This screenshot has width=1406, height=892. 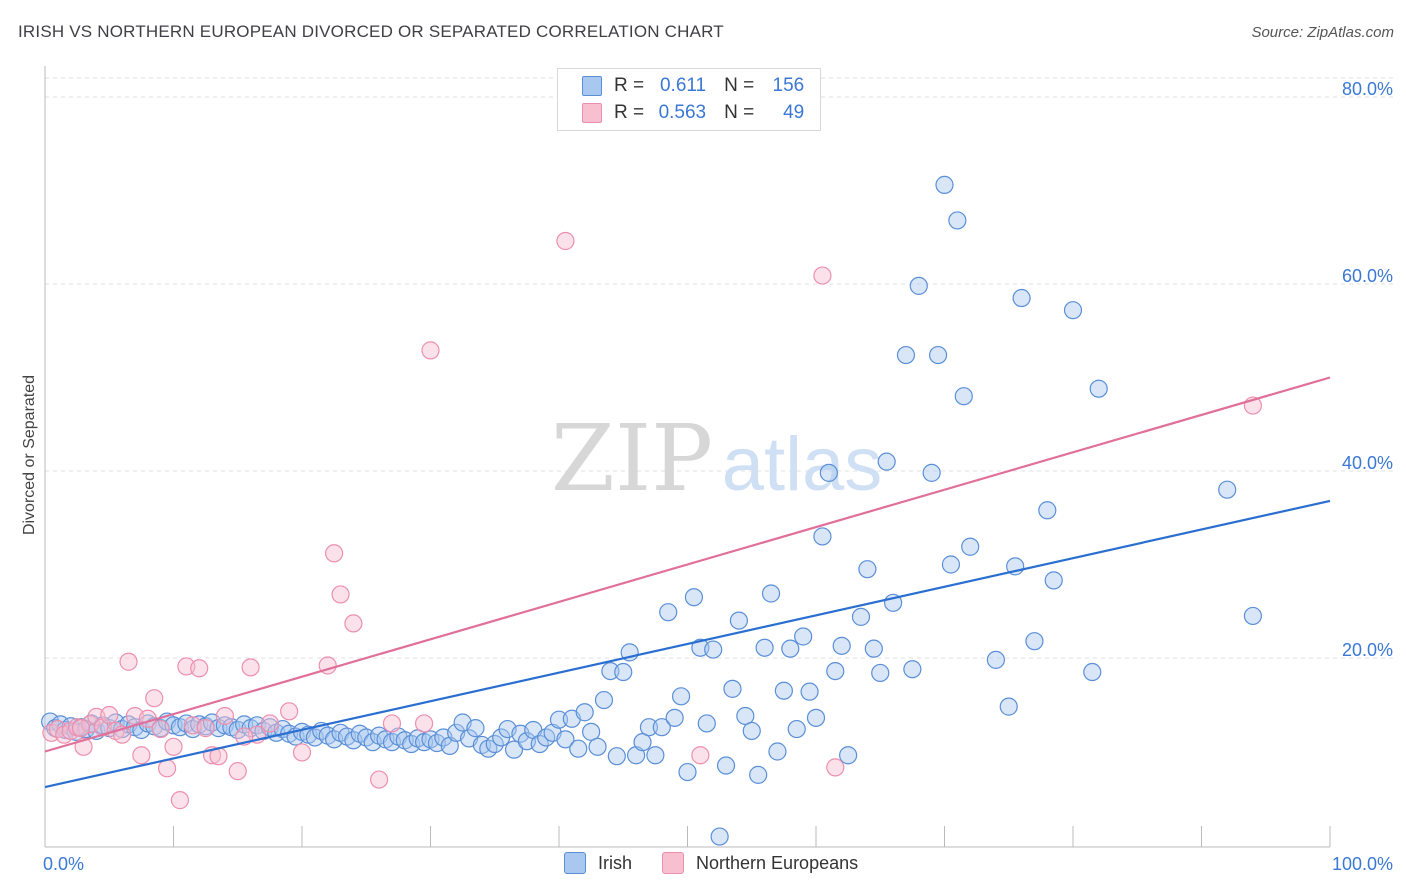 I want to click on legend-label-irish: Irish, so click(x=615, y=862).